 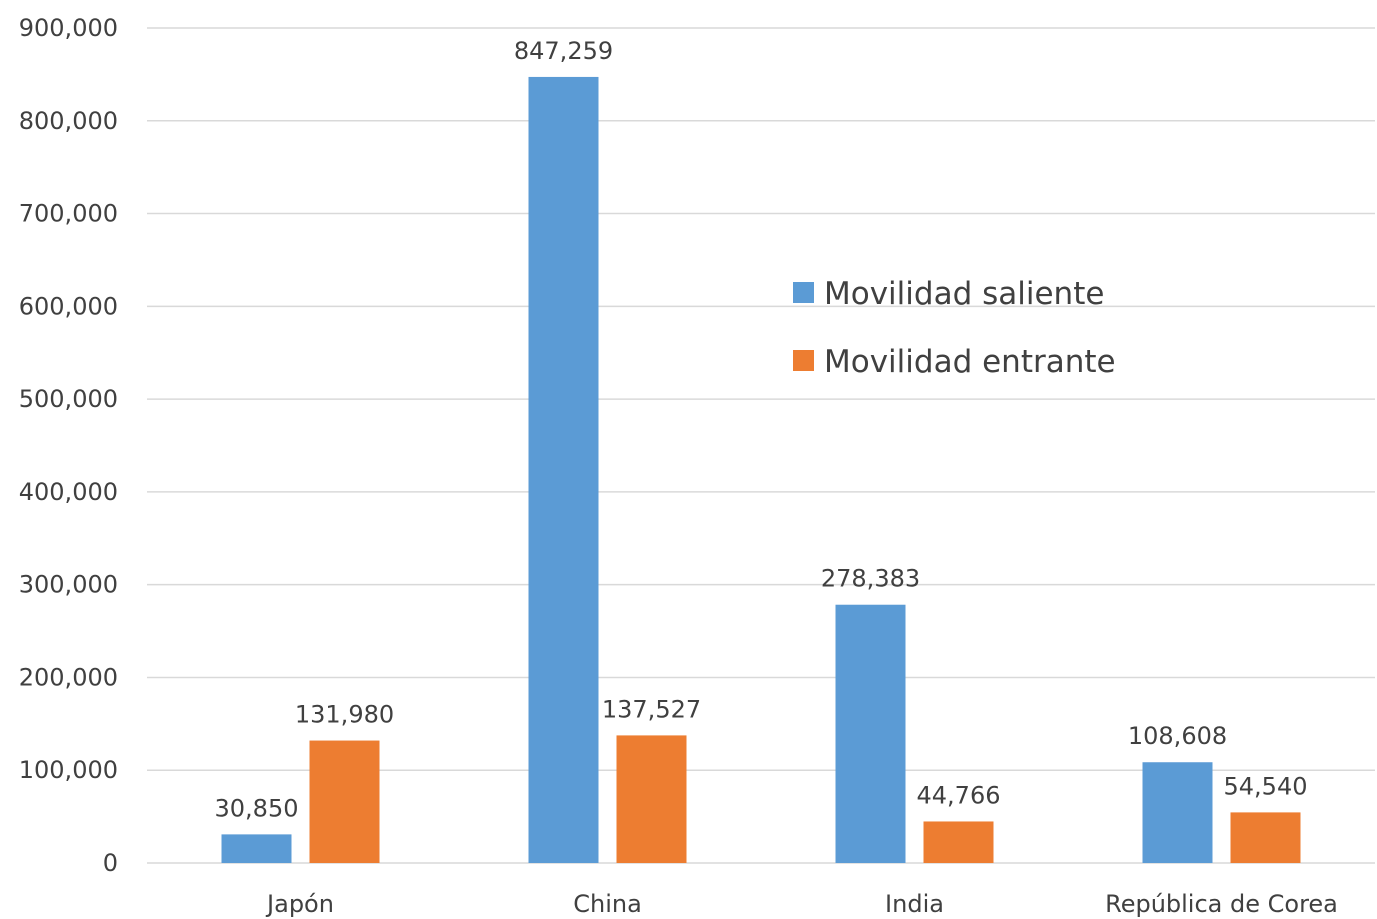 What do you see at coordinates (970, 362) in the screenshot?
I see `legend-label: Movilidad entrante` at bounding box center [970, 362].